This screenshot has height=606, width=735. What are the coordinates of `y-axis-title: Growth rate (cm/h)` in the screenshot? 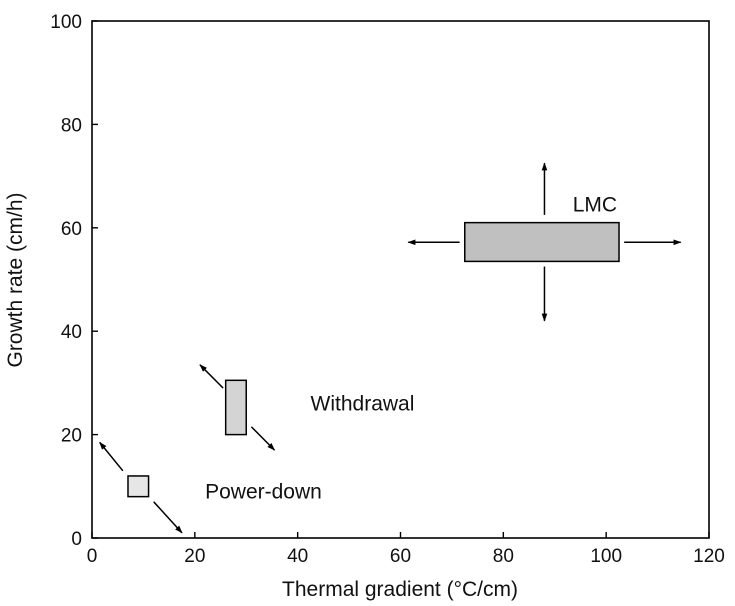 It's located at (15, 279).